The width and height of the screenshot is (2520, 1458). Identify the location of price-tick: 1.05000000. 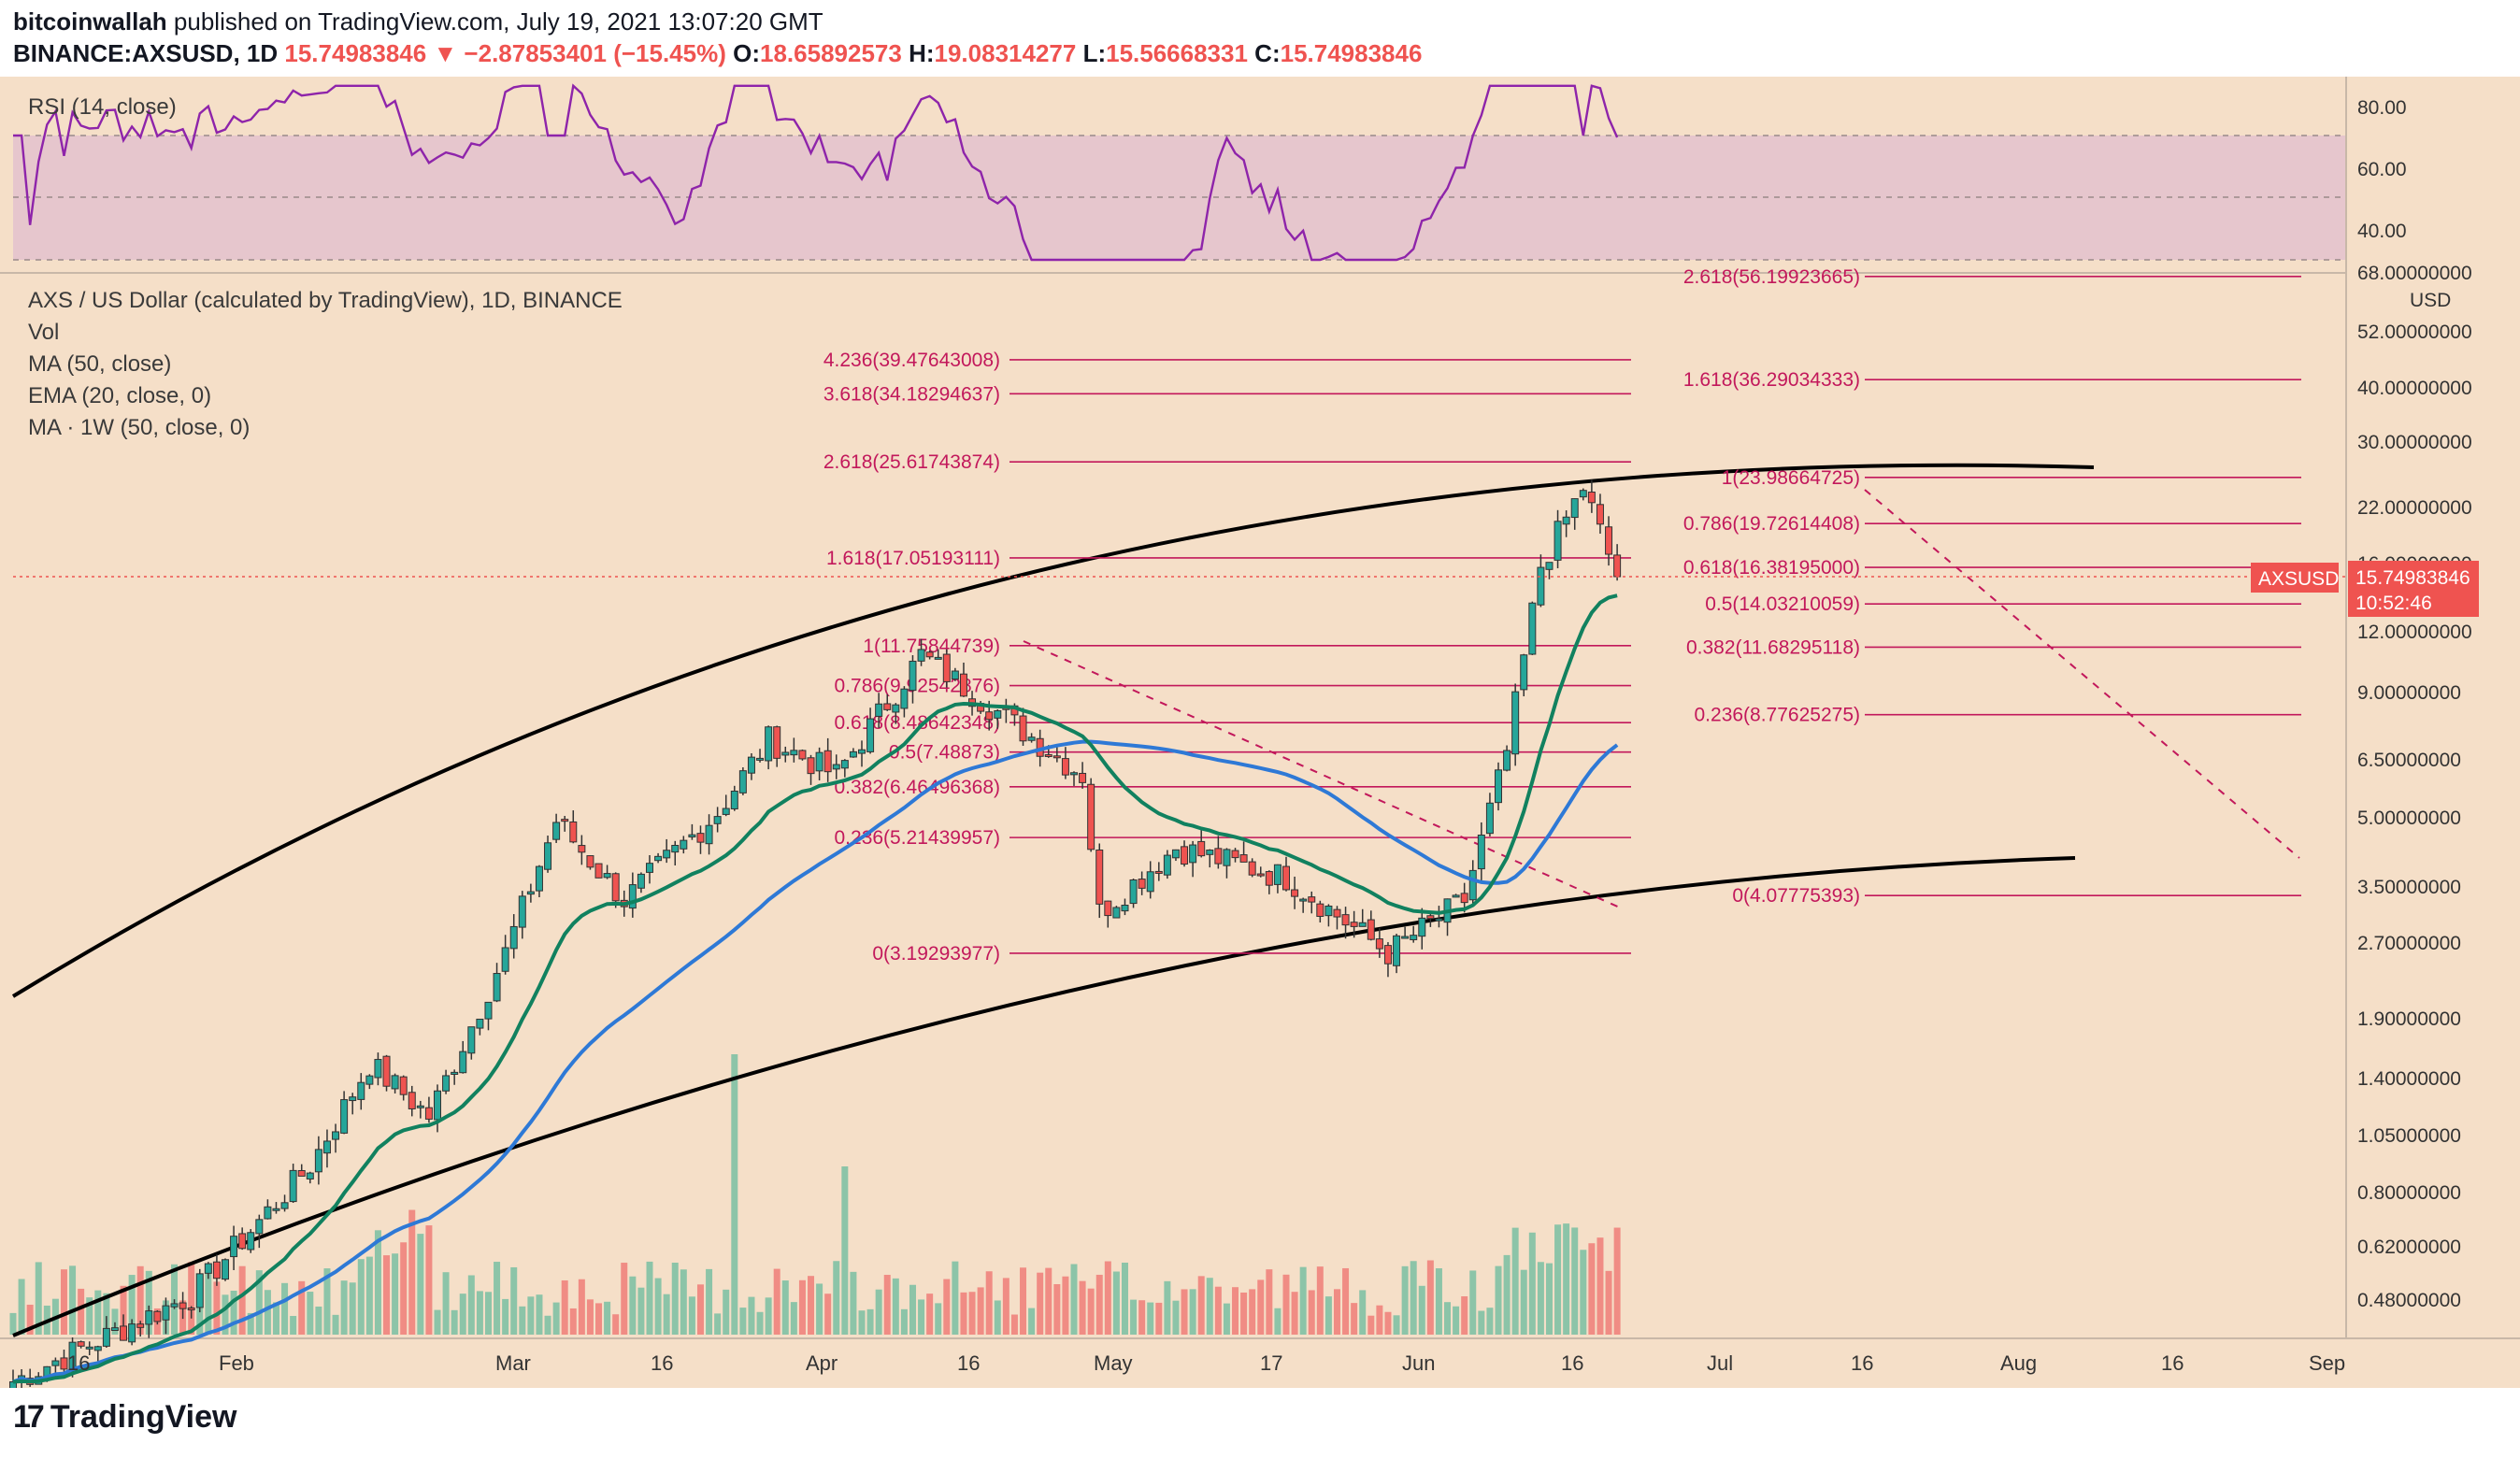
(2409, 1136).